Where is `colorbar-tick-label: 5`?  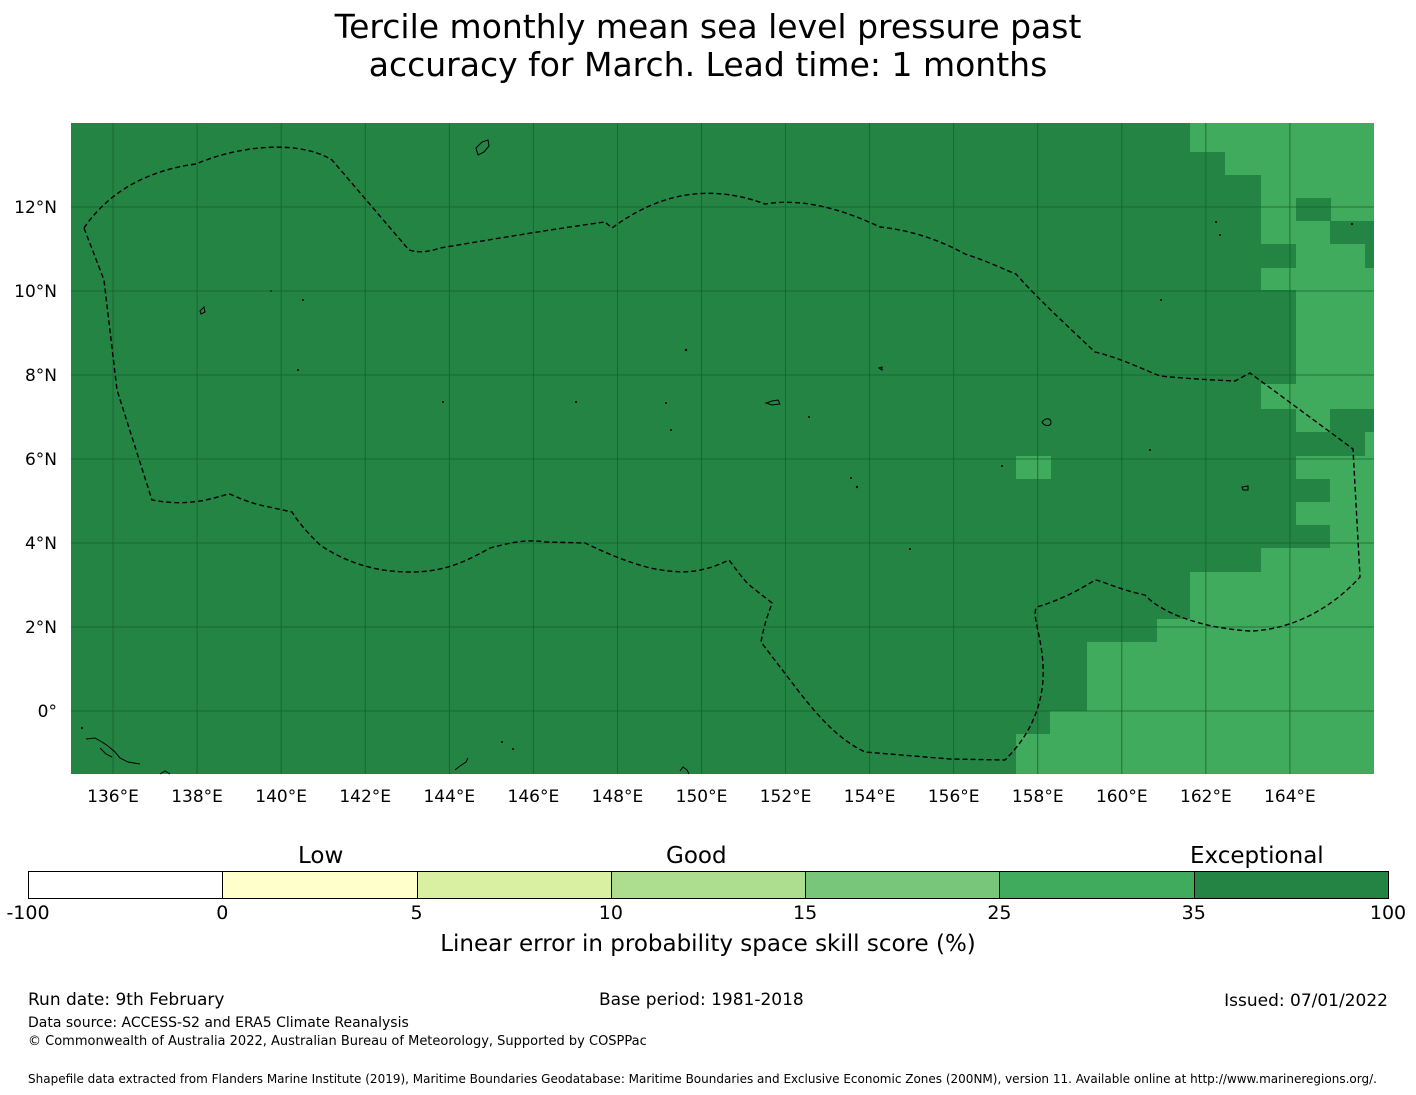 colorbar-tick-label: 5 is located at coordinates (416, 913).